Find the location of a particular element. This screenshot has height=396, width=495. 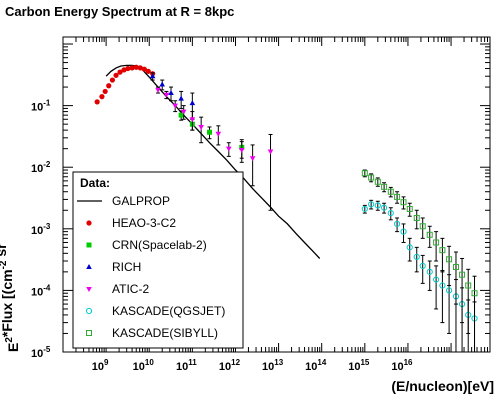

x-tick-label: 1013 is located at coordinates (273, 365).